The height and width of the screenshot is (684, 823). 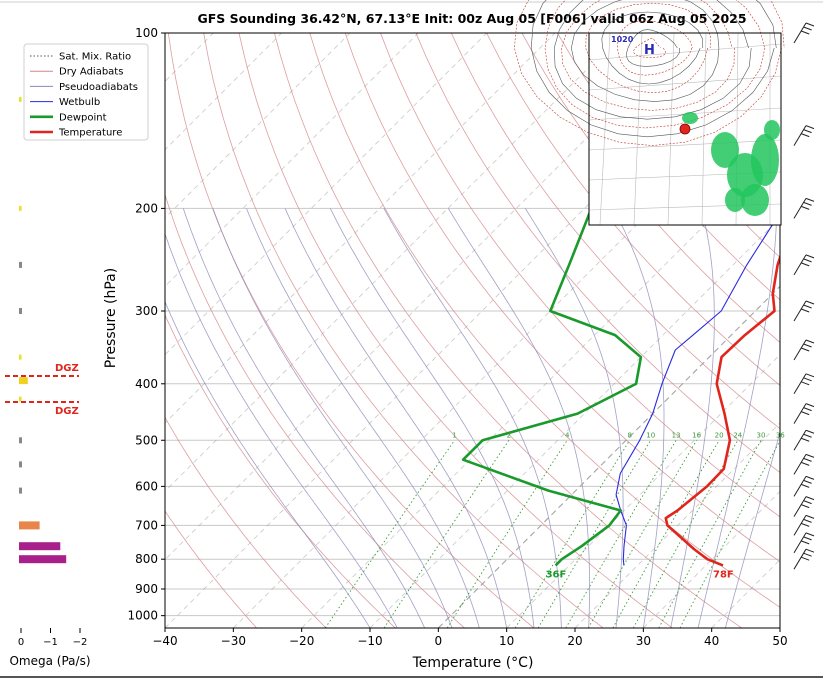 I want to click on x-tick-label: 10, so click(x=506, y=641).